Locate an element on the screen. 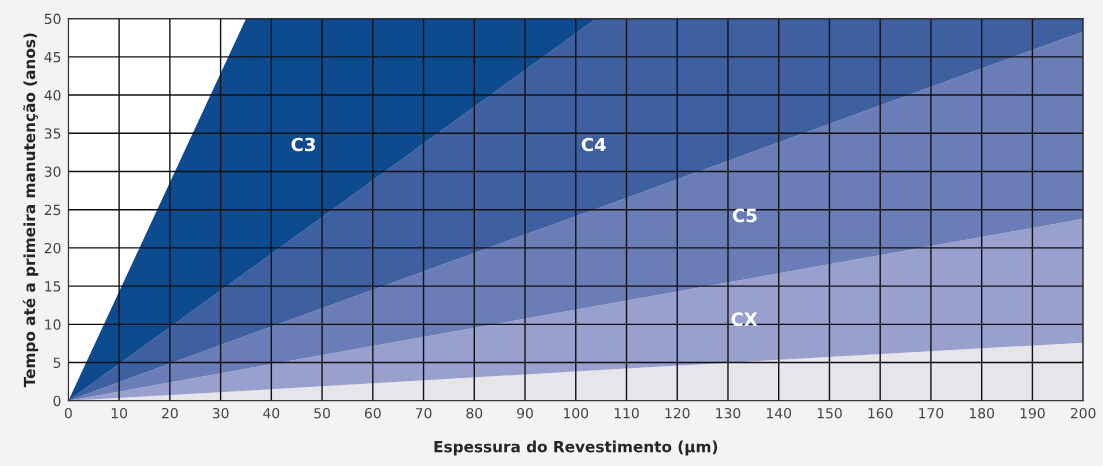 The image size is (1103, 466). y-tick-label: 50 is located at coordinates (52, 19).